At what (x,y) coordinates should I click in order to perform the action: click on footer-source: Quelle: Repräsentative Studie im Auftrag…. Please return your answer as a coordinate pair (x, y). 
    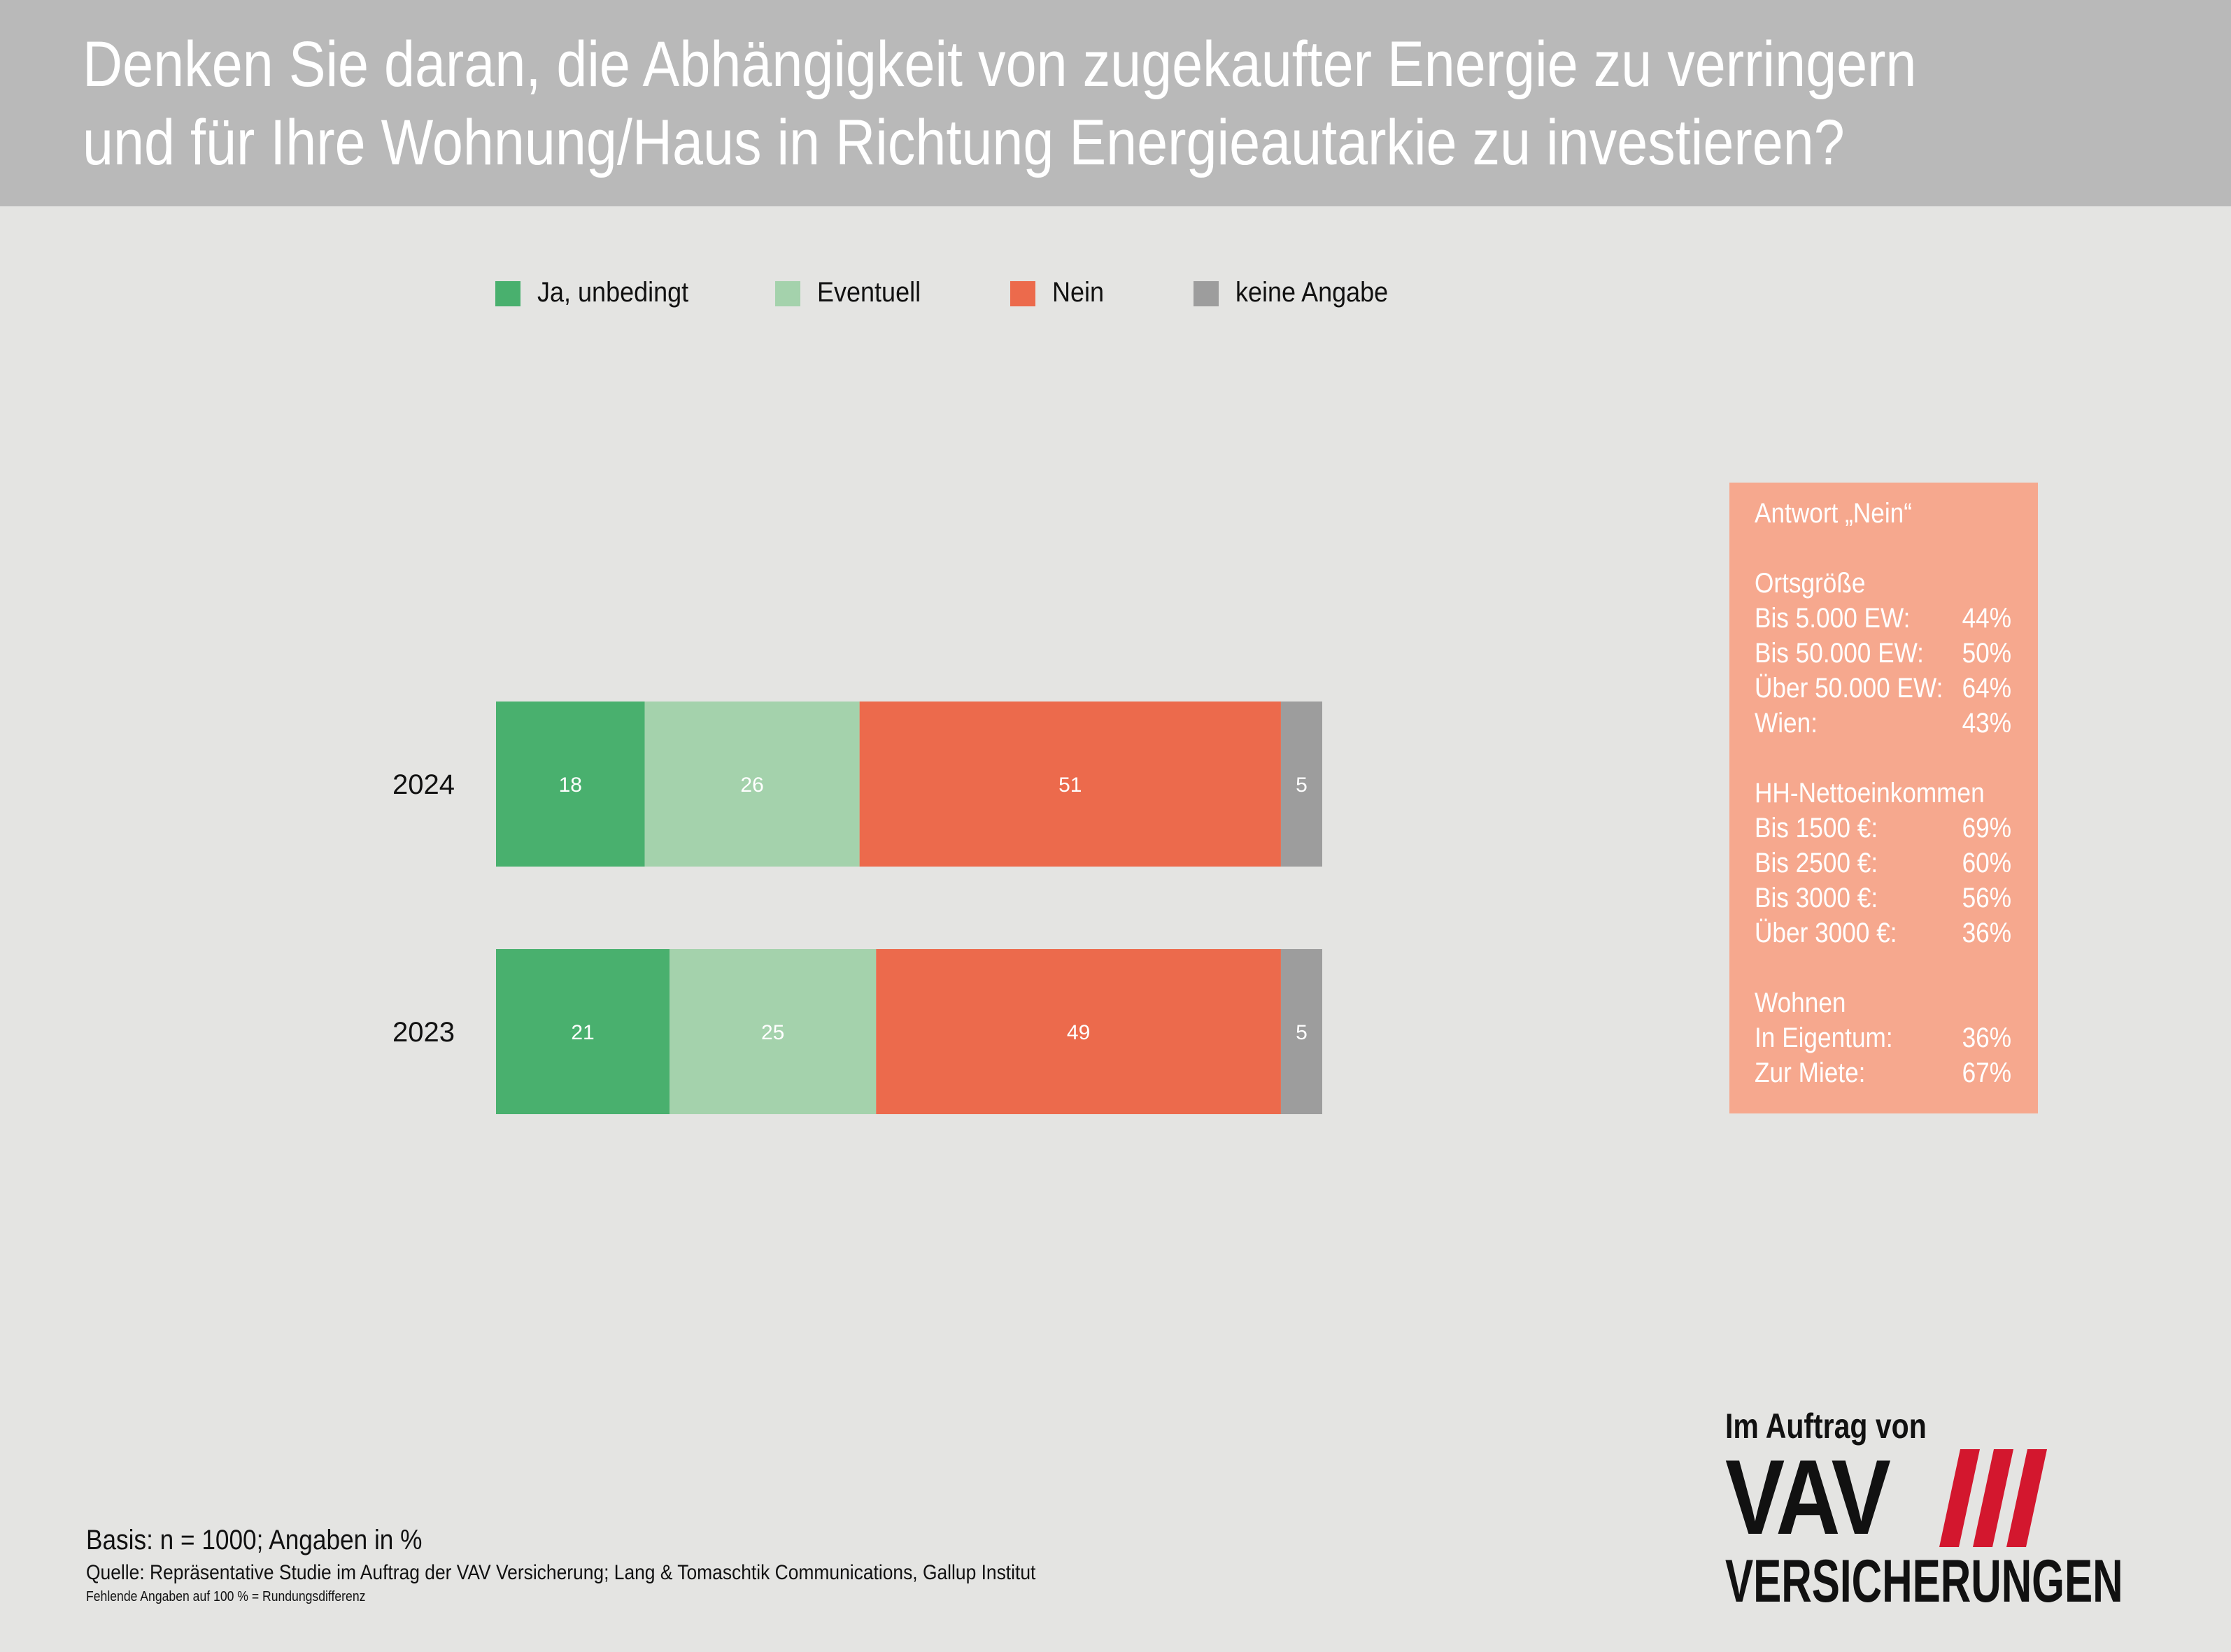
    Looking at the image, I should click on (561, 1572).